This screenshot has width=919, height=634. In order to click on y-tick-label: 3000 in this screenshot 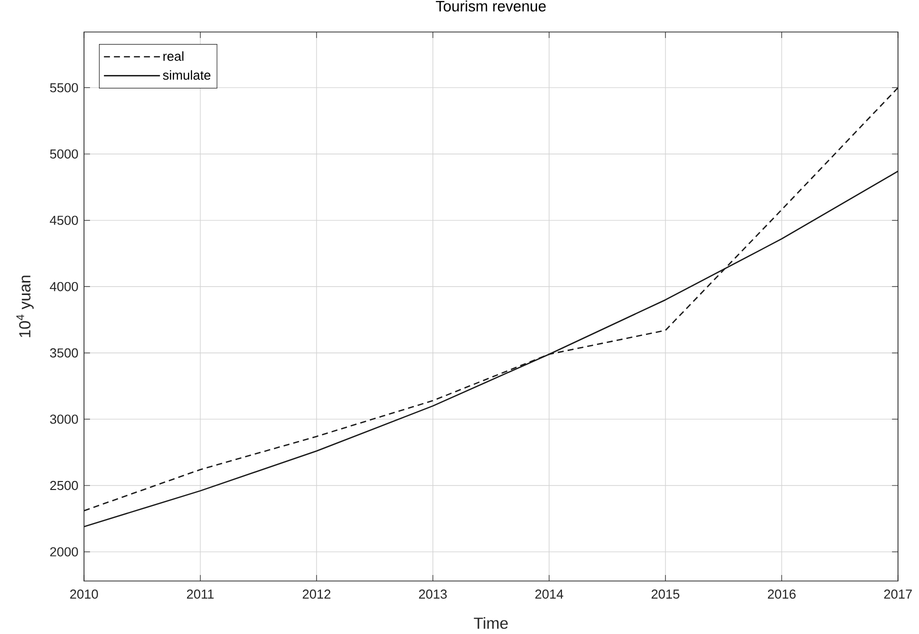, I will do `click(64, 419)`.